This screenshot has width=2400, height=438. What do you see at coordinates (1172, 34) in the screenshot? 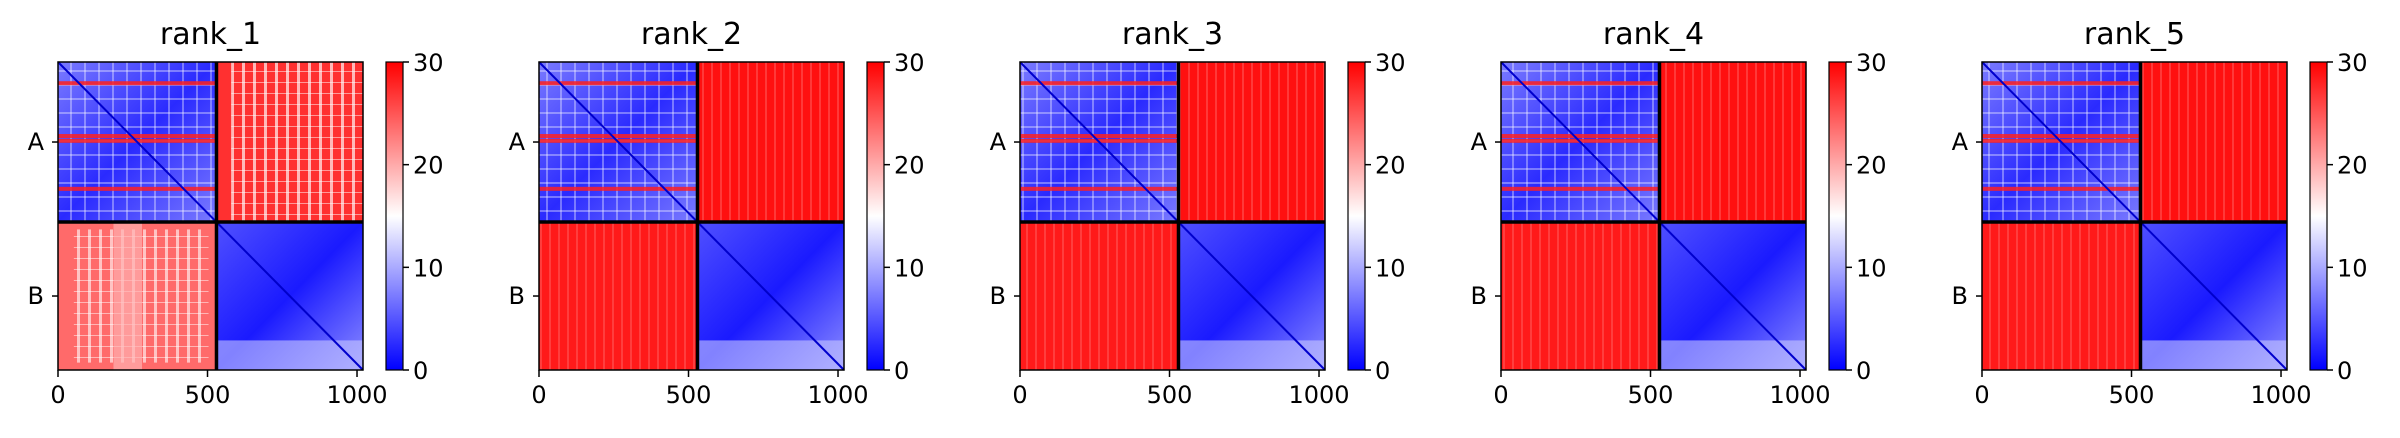
I see `panel-title: rank_3` at bounding box center [1172, 34].